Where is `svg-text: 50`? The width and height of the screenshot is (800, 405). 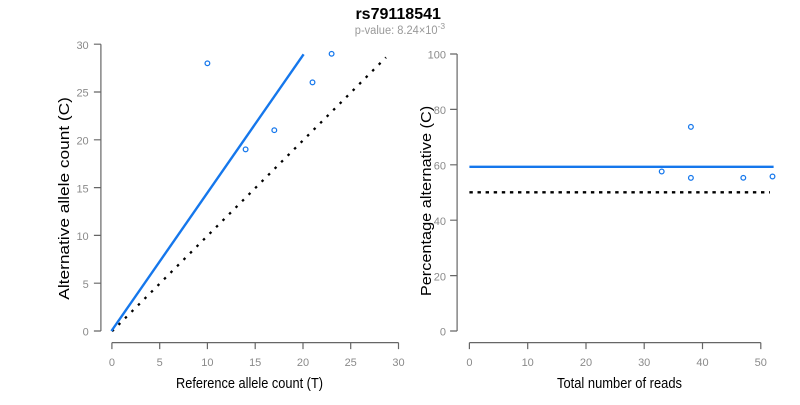 svg-text: 50 is located at coordinates (761, 363).